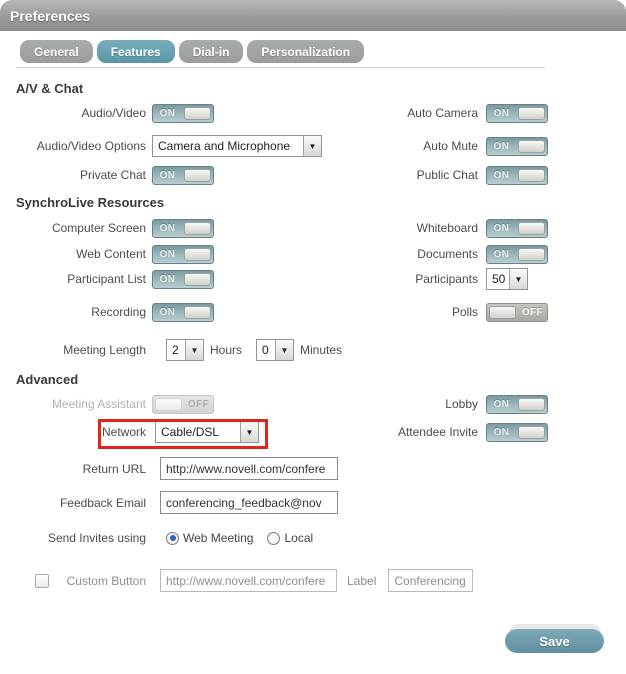  Describe the element at coordinates (211, 51) in the screenshot. I see `tab-dial-in: Dial-in` at that location.